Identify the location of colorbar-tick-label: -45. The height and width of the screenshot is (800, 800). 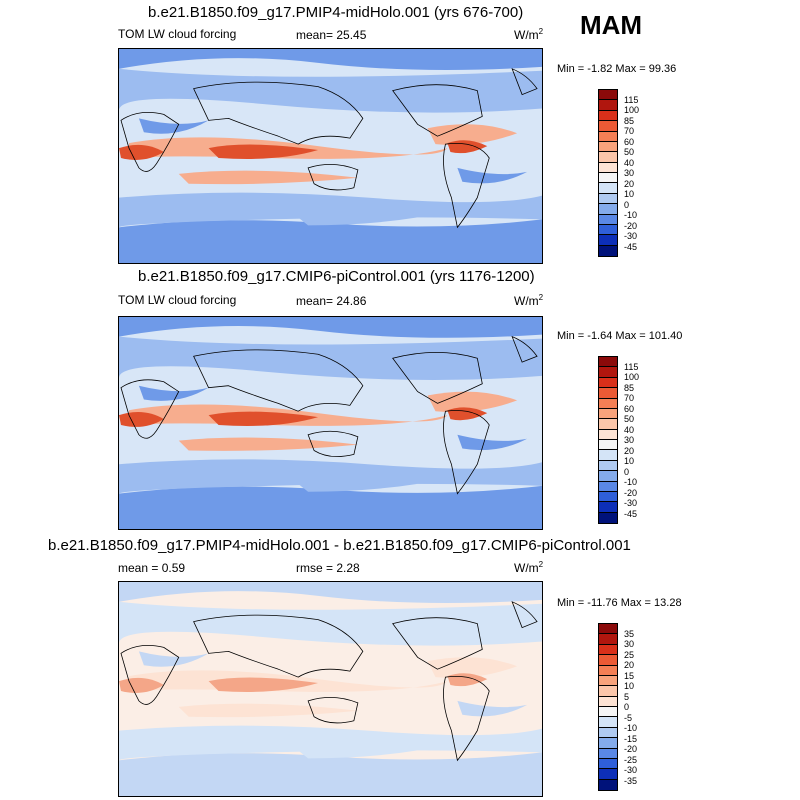
(631, 246).